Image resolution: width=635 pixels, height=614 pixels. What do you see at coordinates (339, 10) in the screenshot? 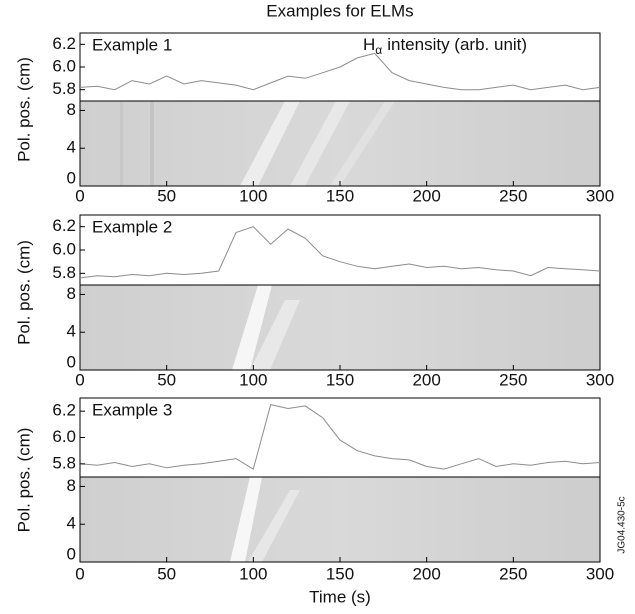
I see `figure-title: Examples for ELMs` at bounding box center [339, 10].